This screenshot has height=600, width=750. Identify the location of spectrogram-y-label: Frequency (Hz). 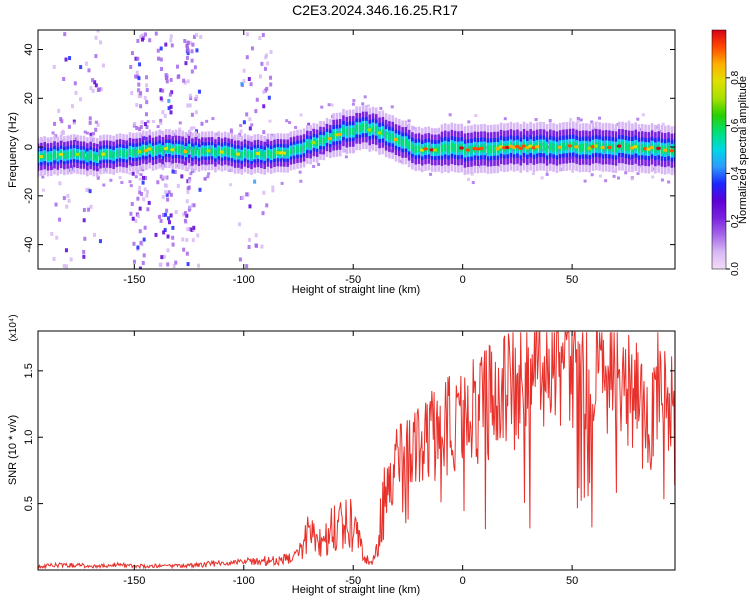
(13, 150).